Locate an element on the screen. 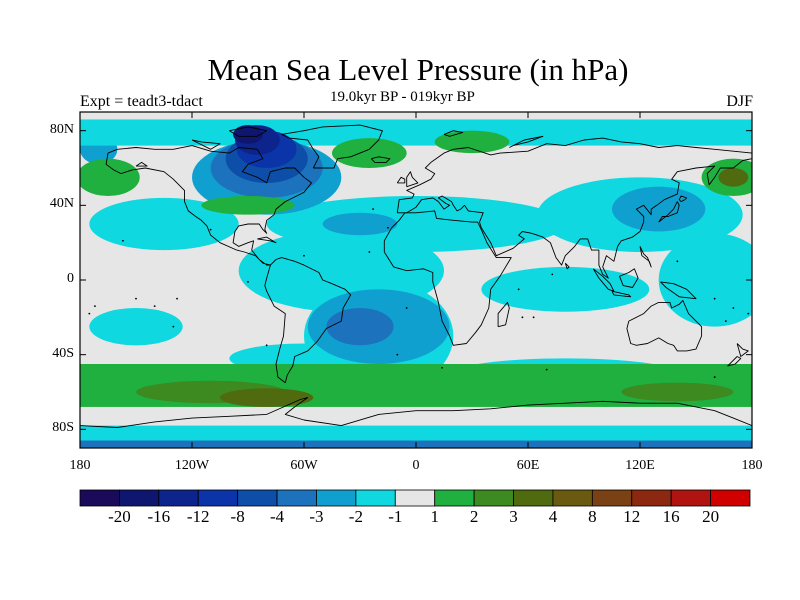 The height and width of the screenshot is (600, 800). lat-tick-label: 80S is located at coordinates (63, 428).